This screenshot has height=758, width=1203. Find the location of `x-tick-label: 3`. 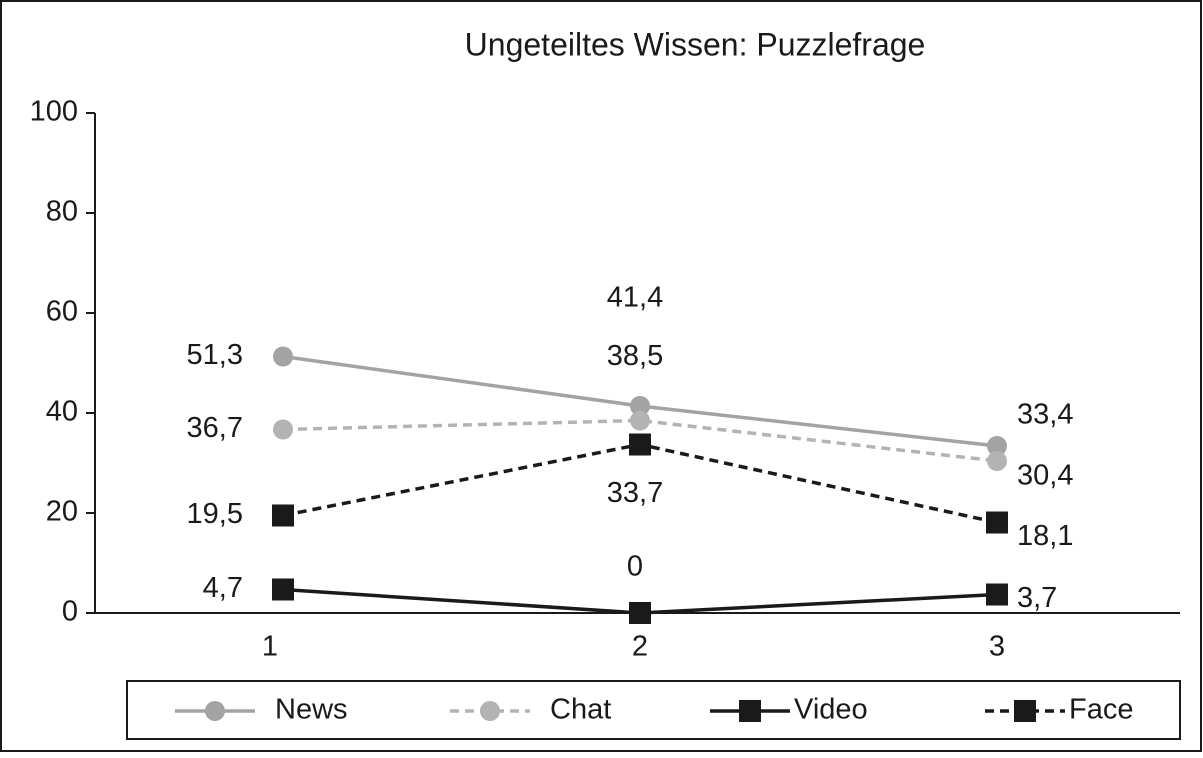

x-tick-label: 3 is located at coordinates (997, 647).